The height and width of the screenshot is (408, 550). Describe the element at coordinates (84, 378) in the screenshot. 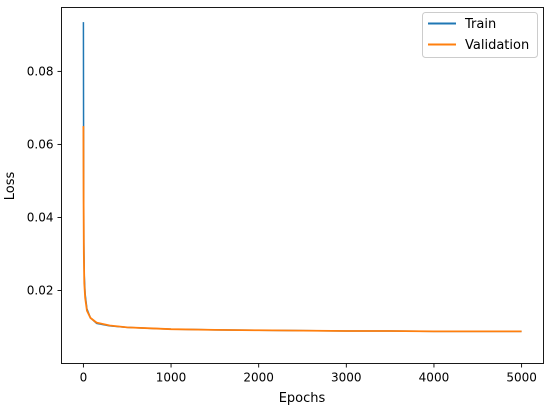

I see `x-tick-label: 0` at that location.